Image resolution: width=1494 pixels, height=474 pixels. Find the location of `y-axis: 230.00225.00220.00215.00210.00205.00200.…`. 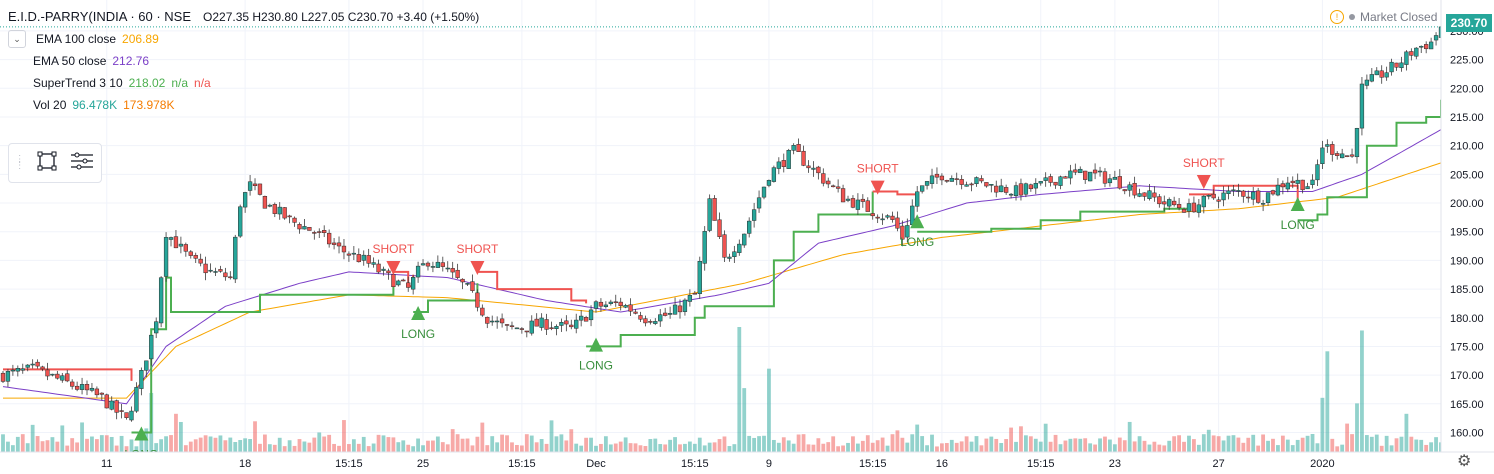

y-axis: 230.00225.00220.00215.00210.00205.00200.… is located at coordinates (1467, 237).